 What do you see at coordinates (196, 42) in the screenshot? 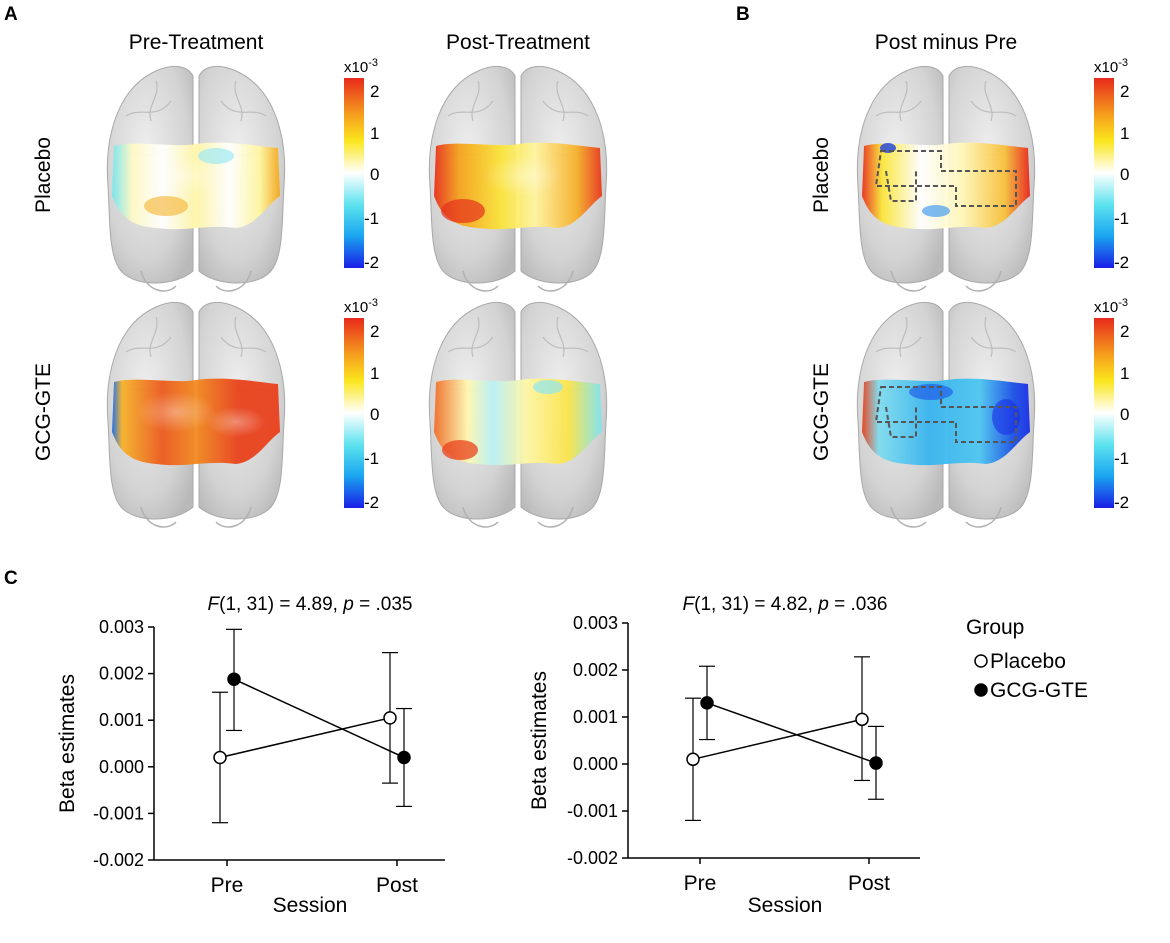
I see `col-title-pre-treatment: Pre-Treatment` at bounding box center [196, 42].